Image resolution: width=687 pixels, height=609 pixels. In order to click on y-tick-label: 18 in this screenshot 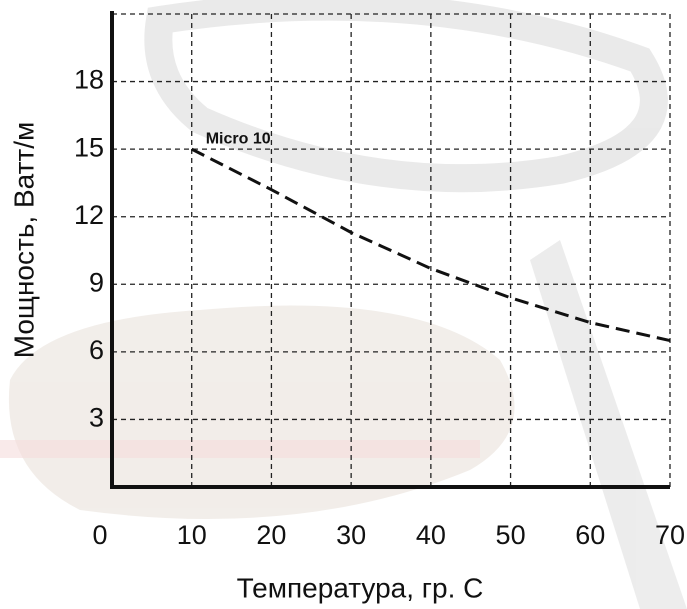, I will do `click(89, 80)`.